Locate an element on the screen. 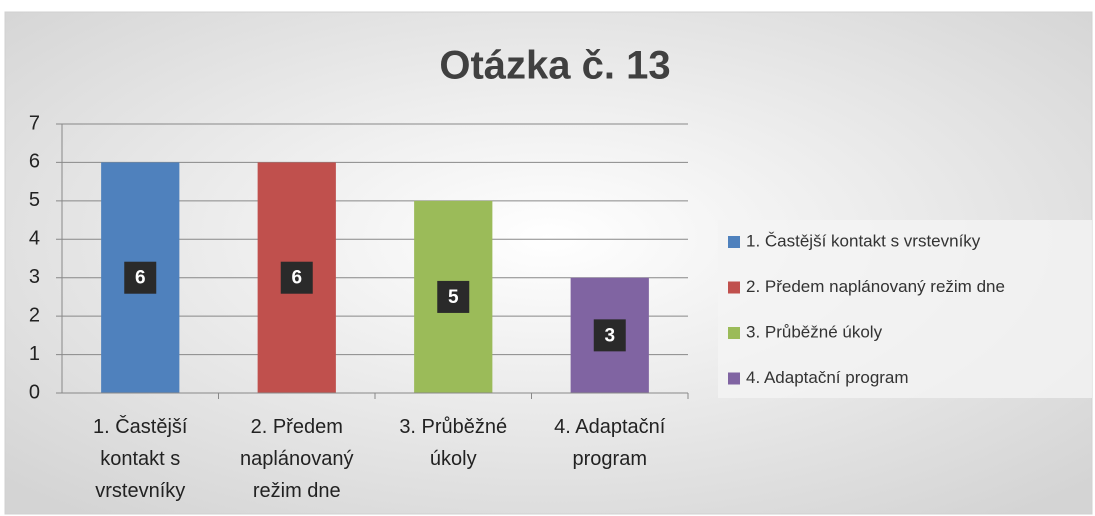 This screenshot has width=1095, height=516. chart-title: Otázka č. 13 is located at coordinates (554, 66).